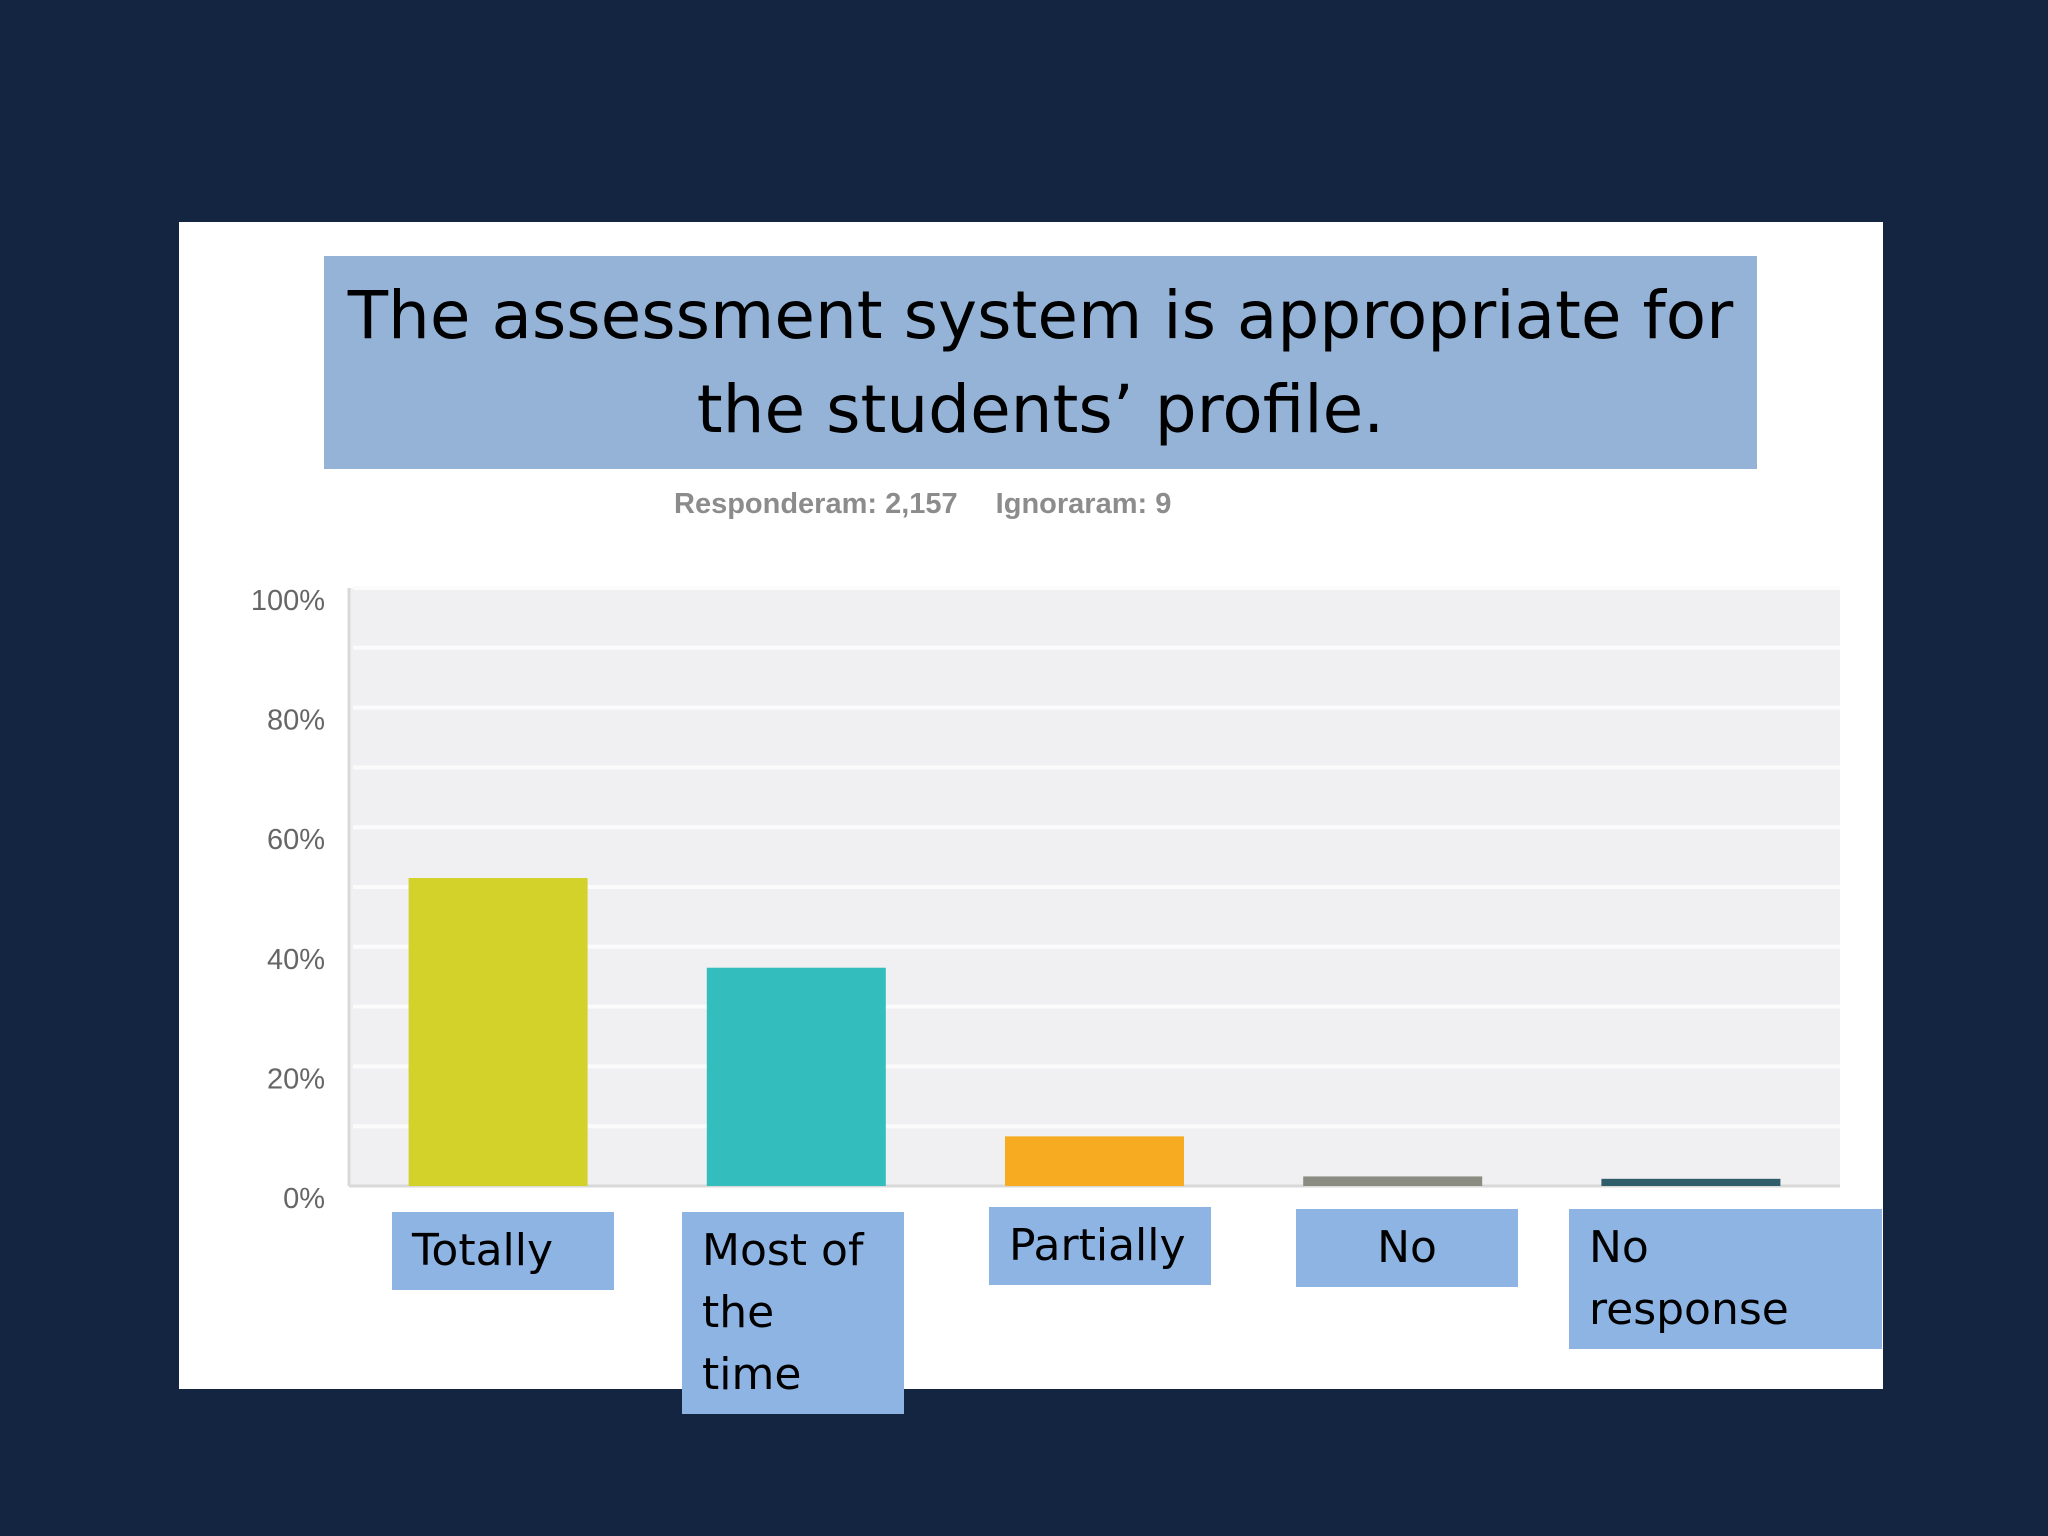 The width and height of the screenshot is (2048, 1536). What do you see at coordinates (816, 504) in the screenshot?
I see `answered-count: Responderam: 2,157` at bounding box center [816, 504].